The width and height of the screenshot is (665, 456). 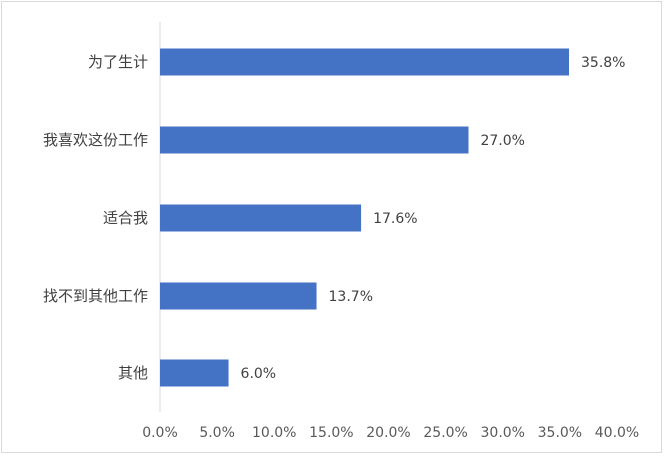 I want to click on x-tick-label: 5.0%, so click(x=217, y=433).